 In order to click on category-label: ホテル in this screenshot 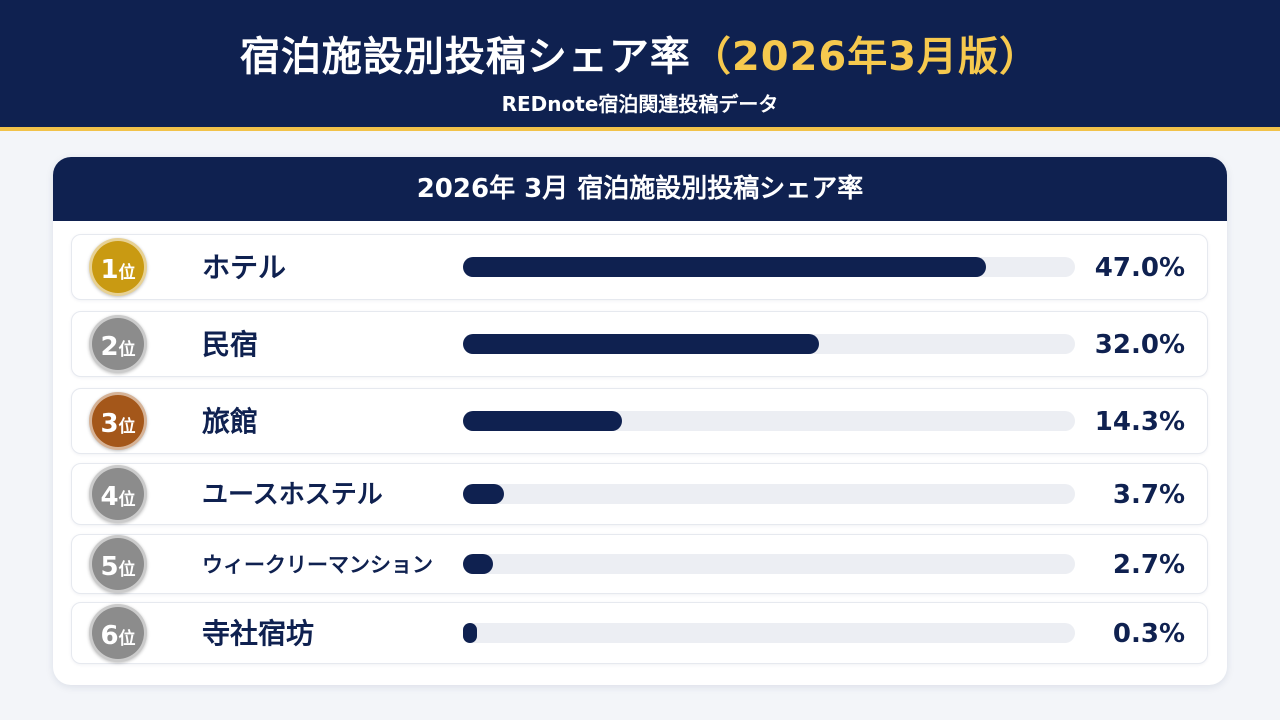, I will do `click(244, 267)`.